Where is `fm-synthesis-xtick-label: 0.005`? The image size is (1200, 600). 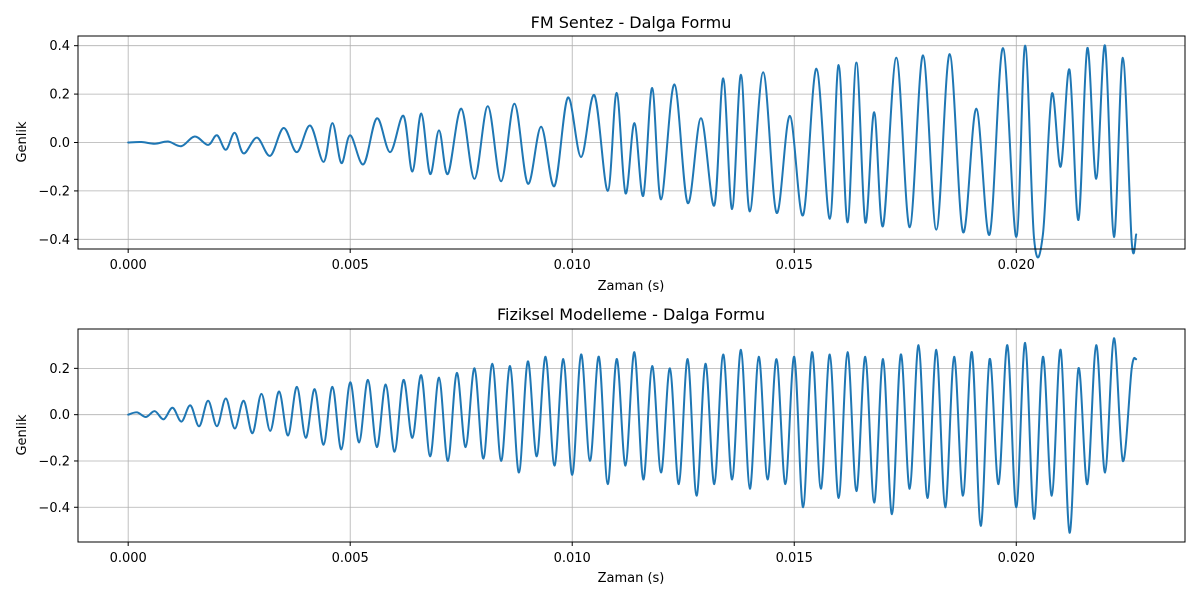
fm-synthesis-xtick-label: 0.005 is located at coordinates (350, 265).